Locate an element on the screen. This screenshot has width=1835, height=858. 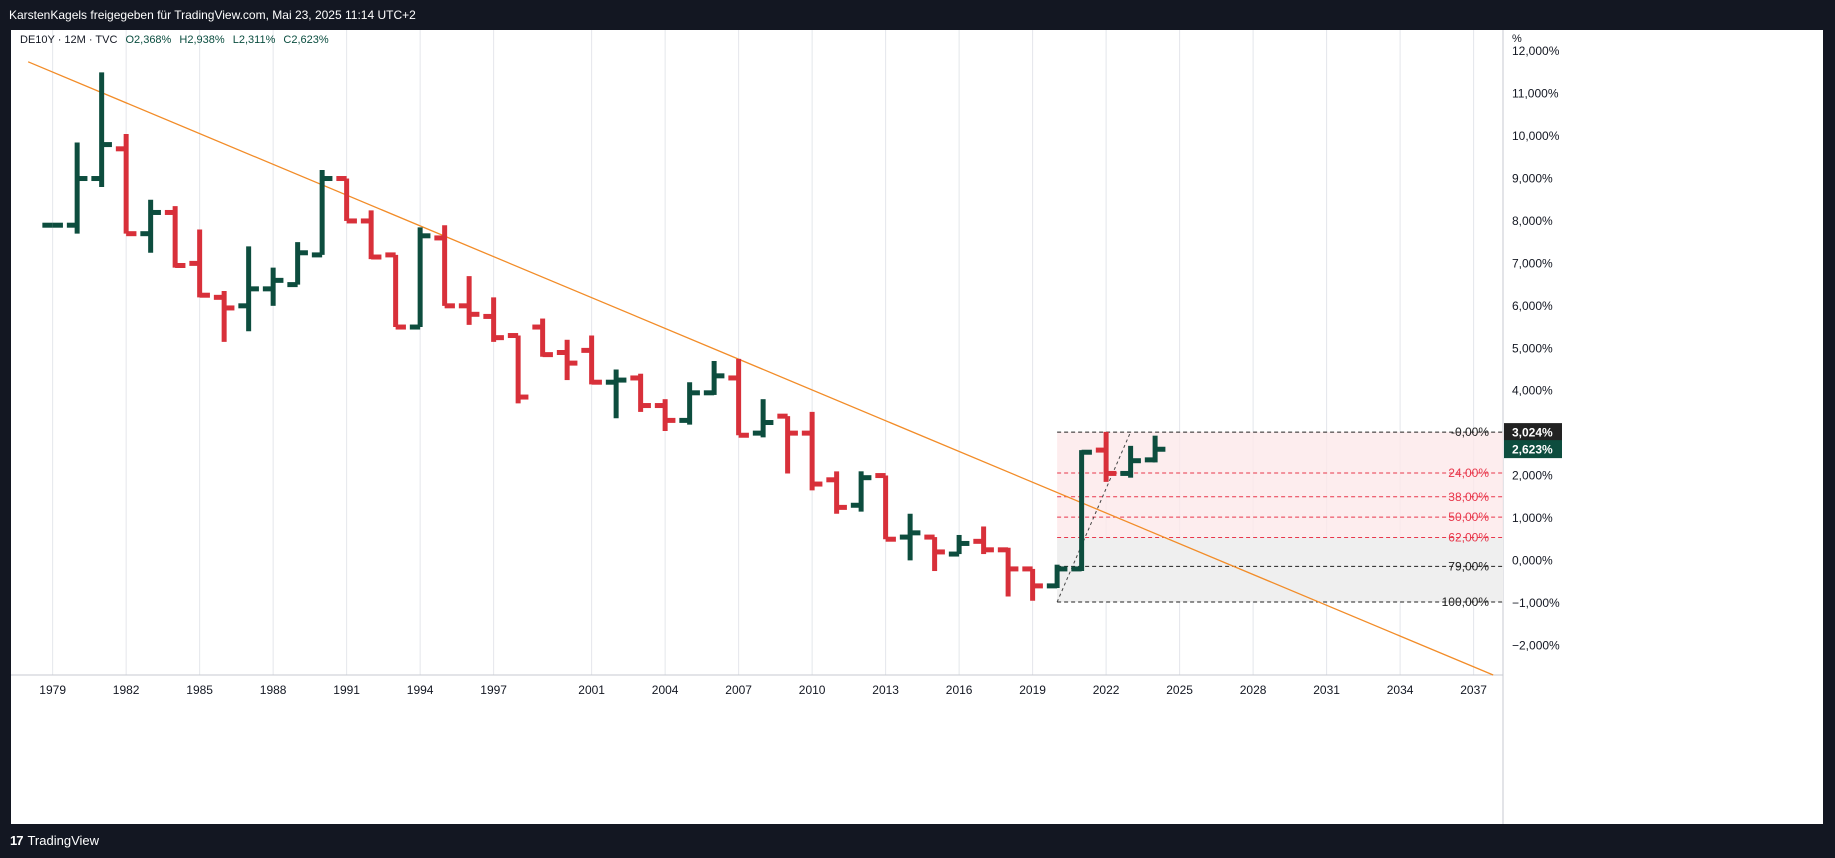
tradingview-logo-icon: 17 is located at coordinates (17, 840).